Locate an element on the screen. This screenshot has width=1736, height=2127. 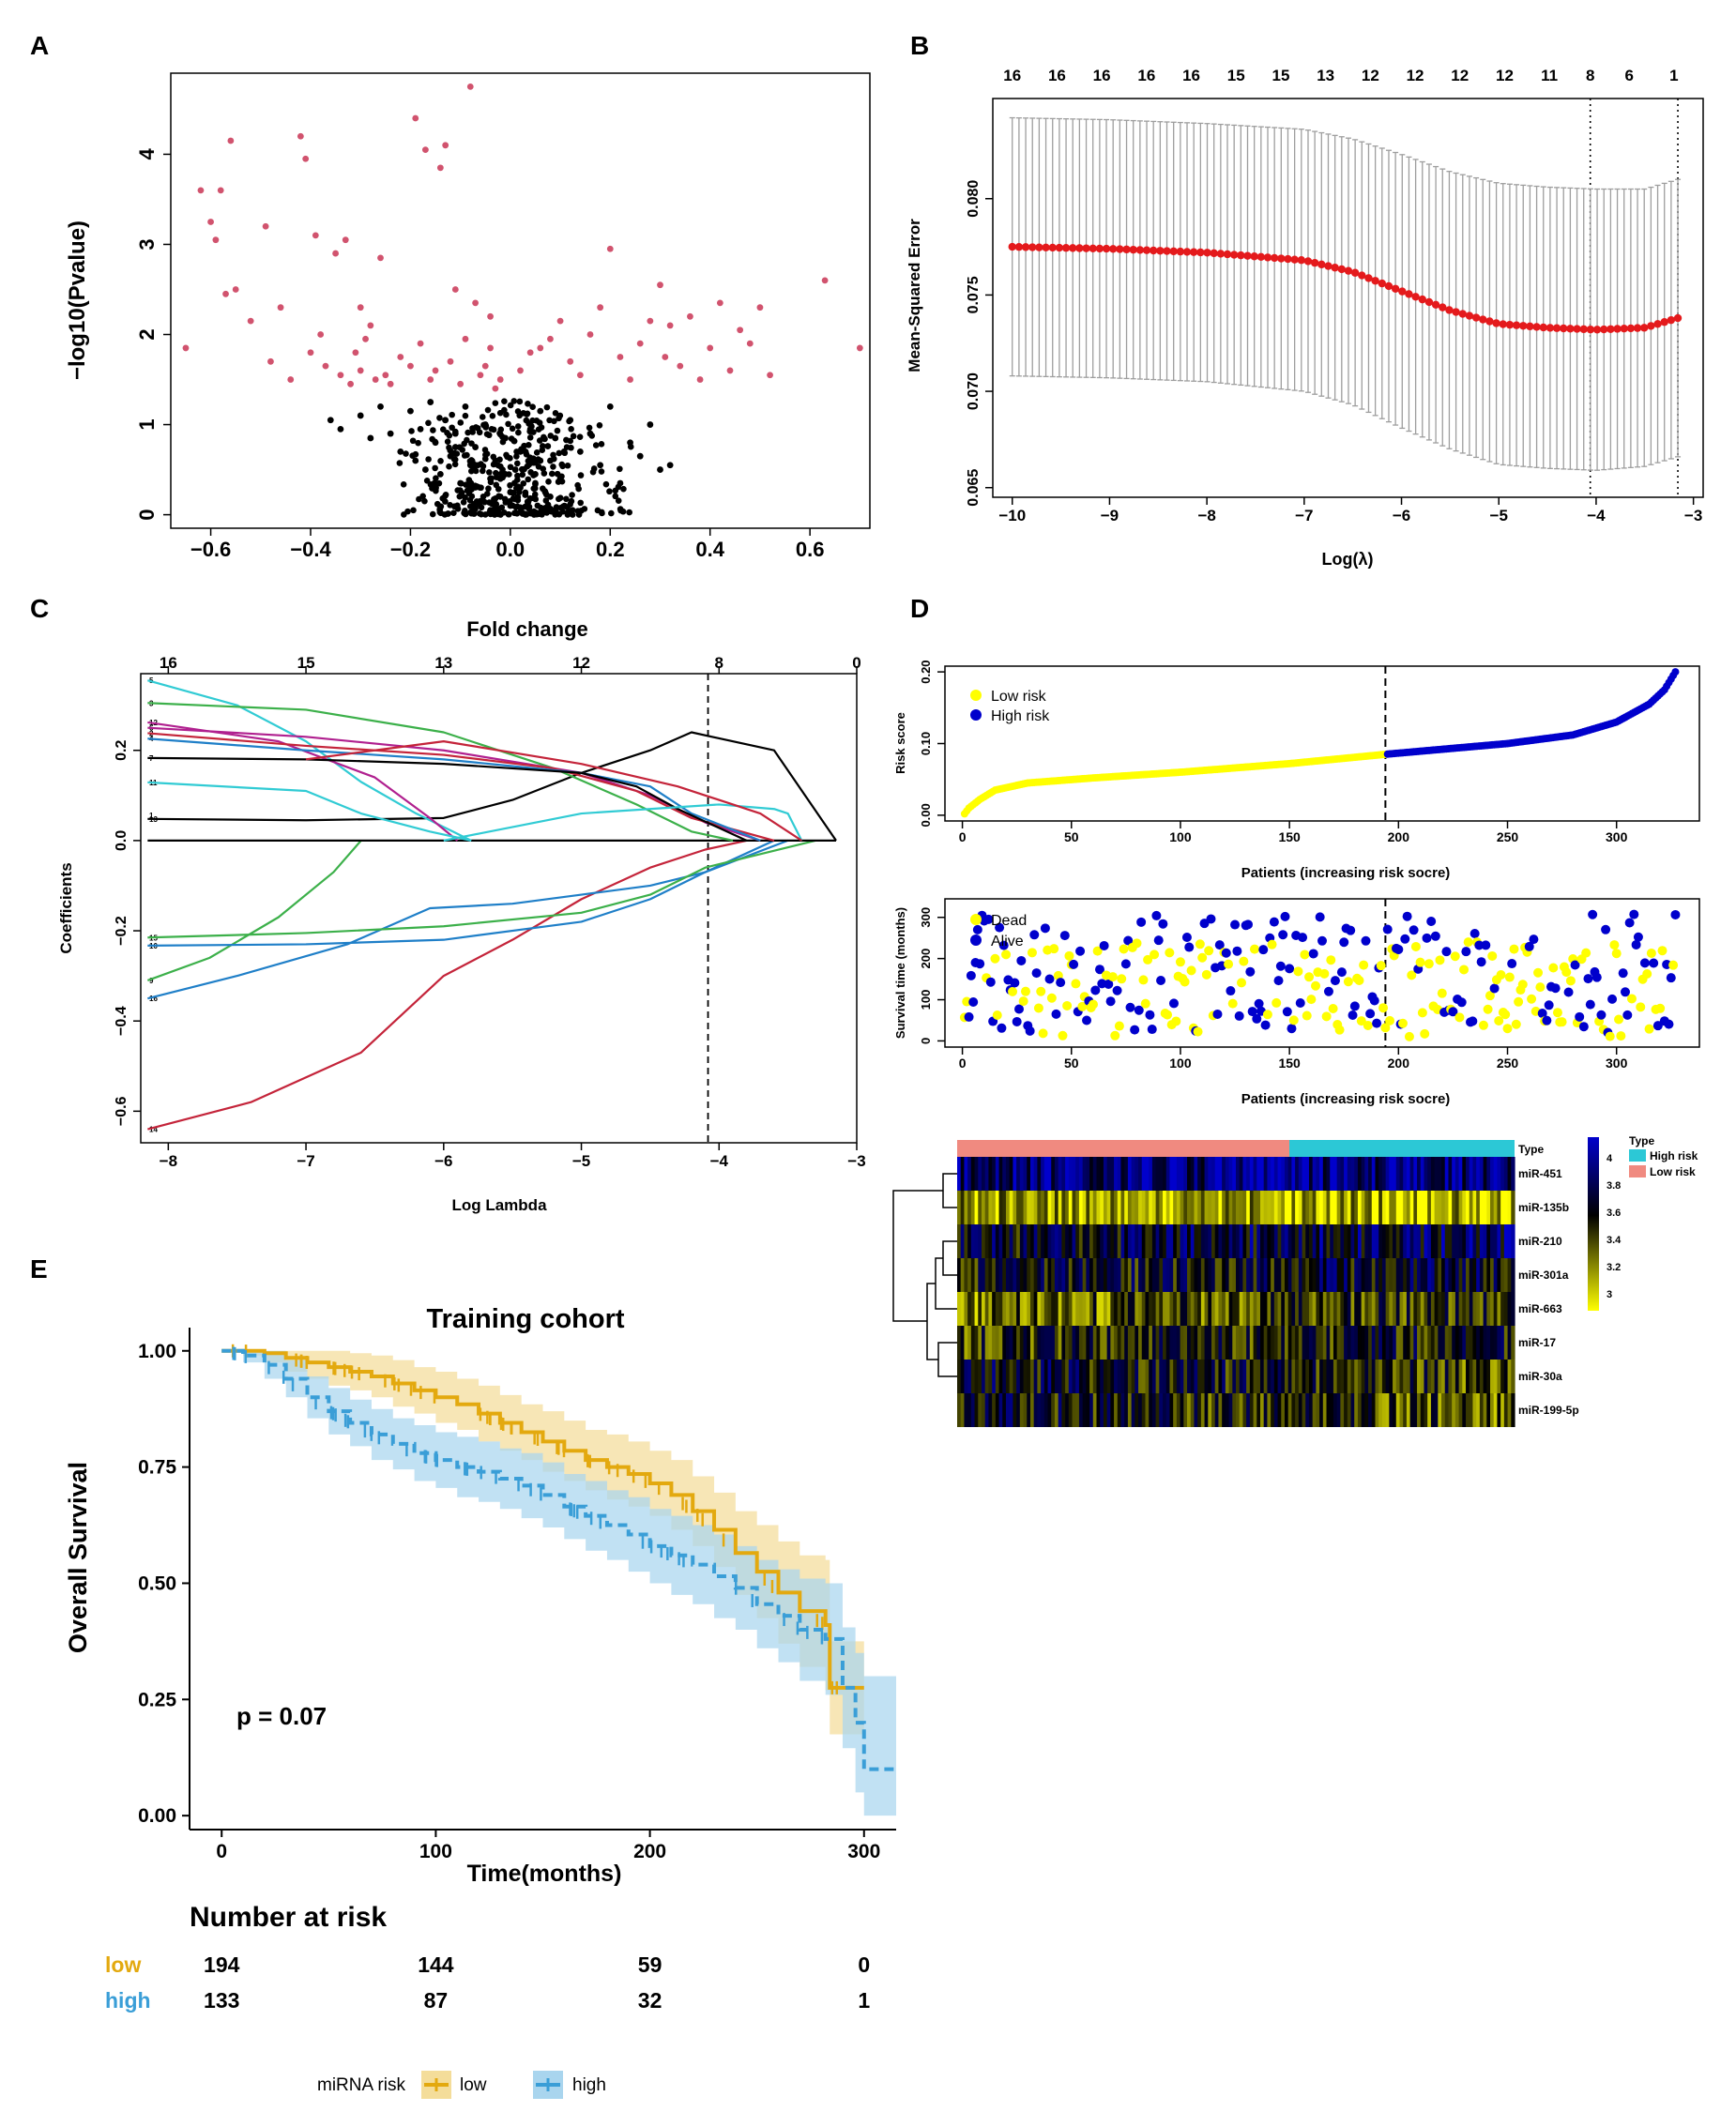
risk-table-count: 0 is located at coordinates (864, 1964).